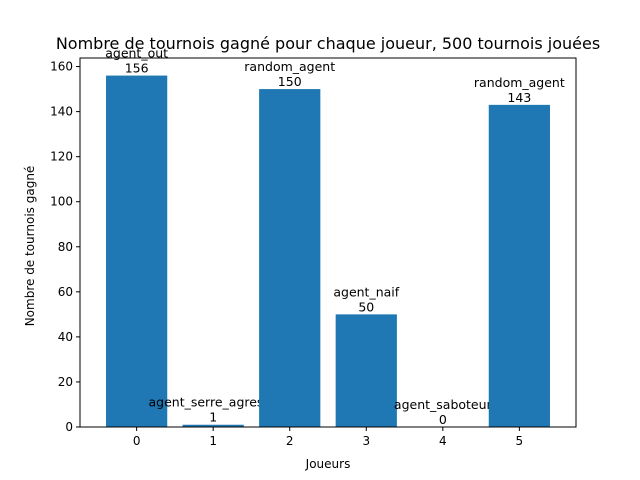 This screenshot has width=640, height=480. I want to click on x-tick-label-5: 5, so click(520, 441).